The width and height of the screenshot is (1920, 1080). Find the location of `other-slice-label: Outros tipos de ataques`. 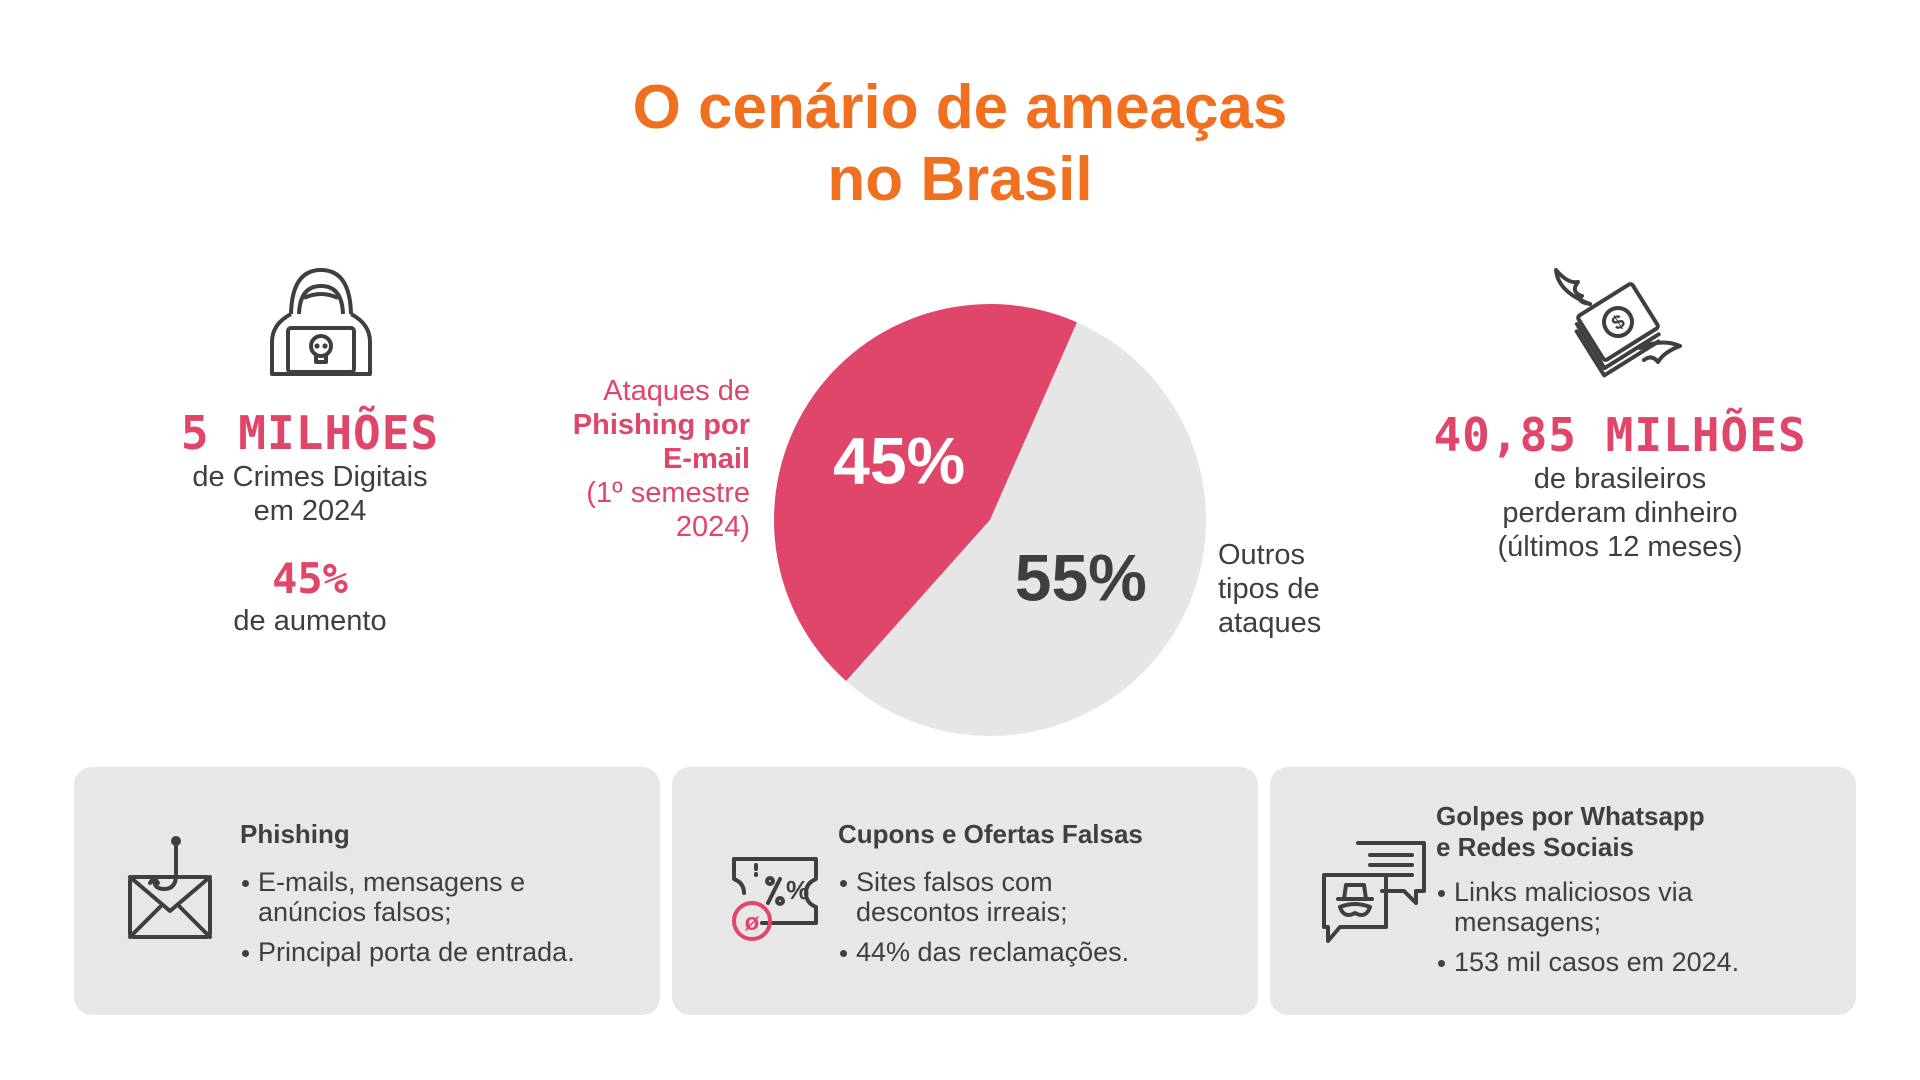

other-slice-label: Outros tipos de ataques is located at coordinates (1269, 589).